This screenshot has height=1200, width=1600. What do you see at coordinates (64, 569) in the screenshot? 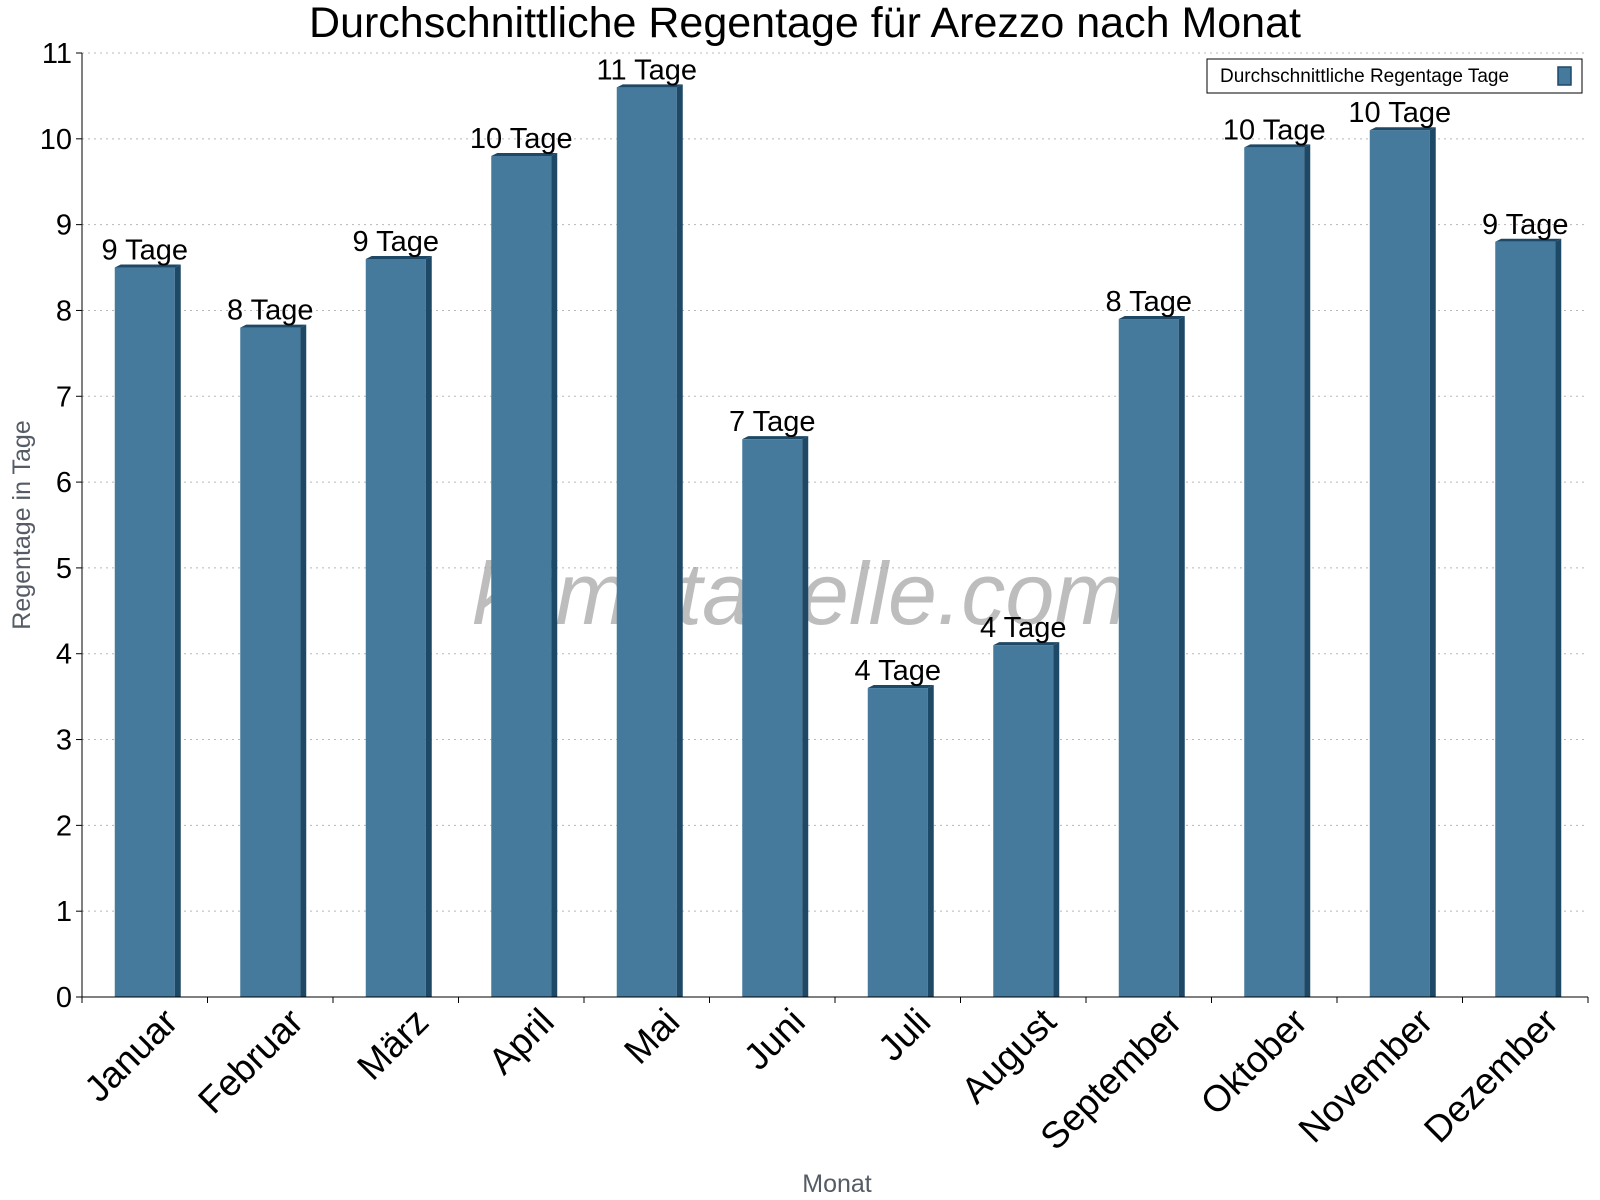
I see `y-tick-label: 5` at bounding box center [64, 569].